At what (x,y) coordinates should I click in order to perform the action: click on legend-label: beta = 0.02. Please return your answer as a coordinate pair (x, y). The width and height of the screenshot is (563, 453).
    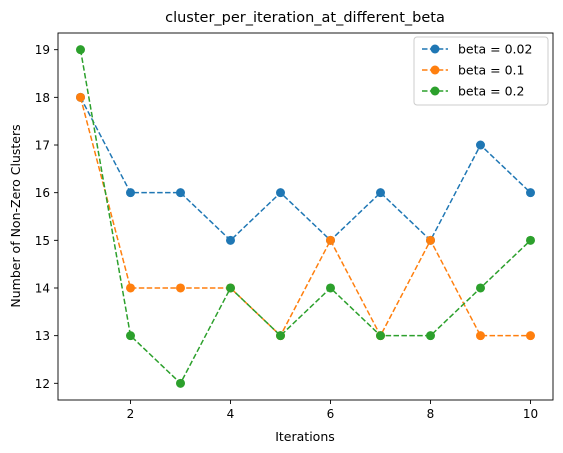
    Looking at the image, I should click on (495, 49).